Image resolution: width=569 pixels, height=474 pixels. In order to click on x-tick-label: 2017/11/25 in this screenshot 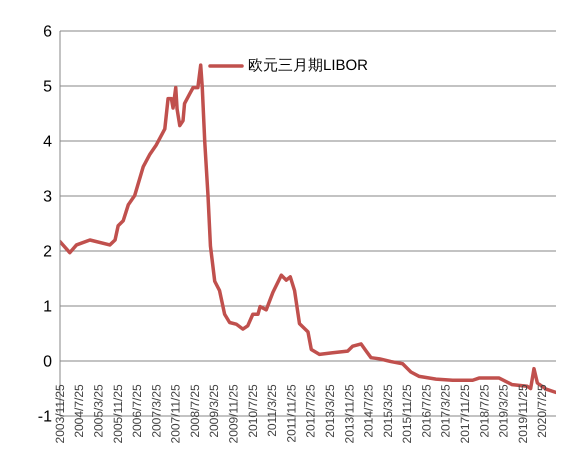, I will do `click(465, 414)`.